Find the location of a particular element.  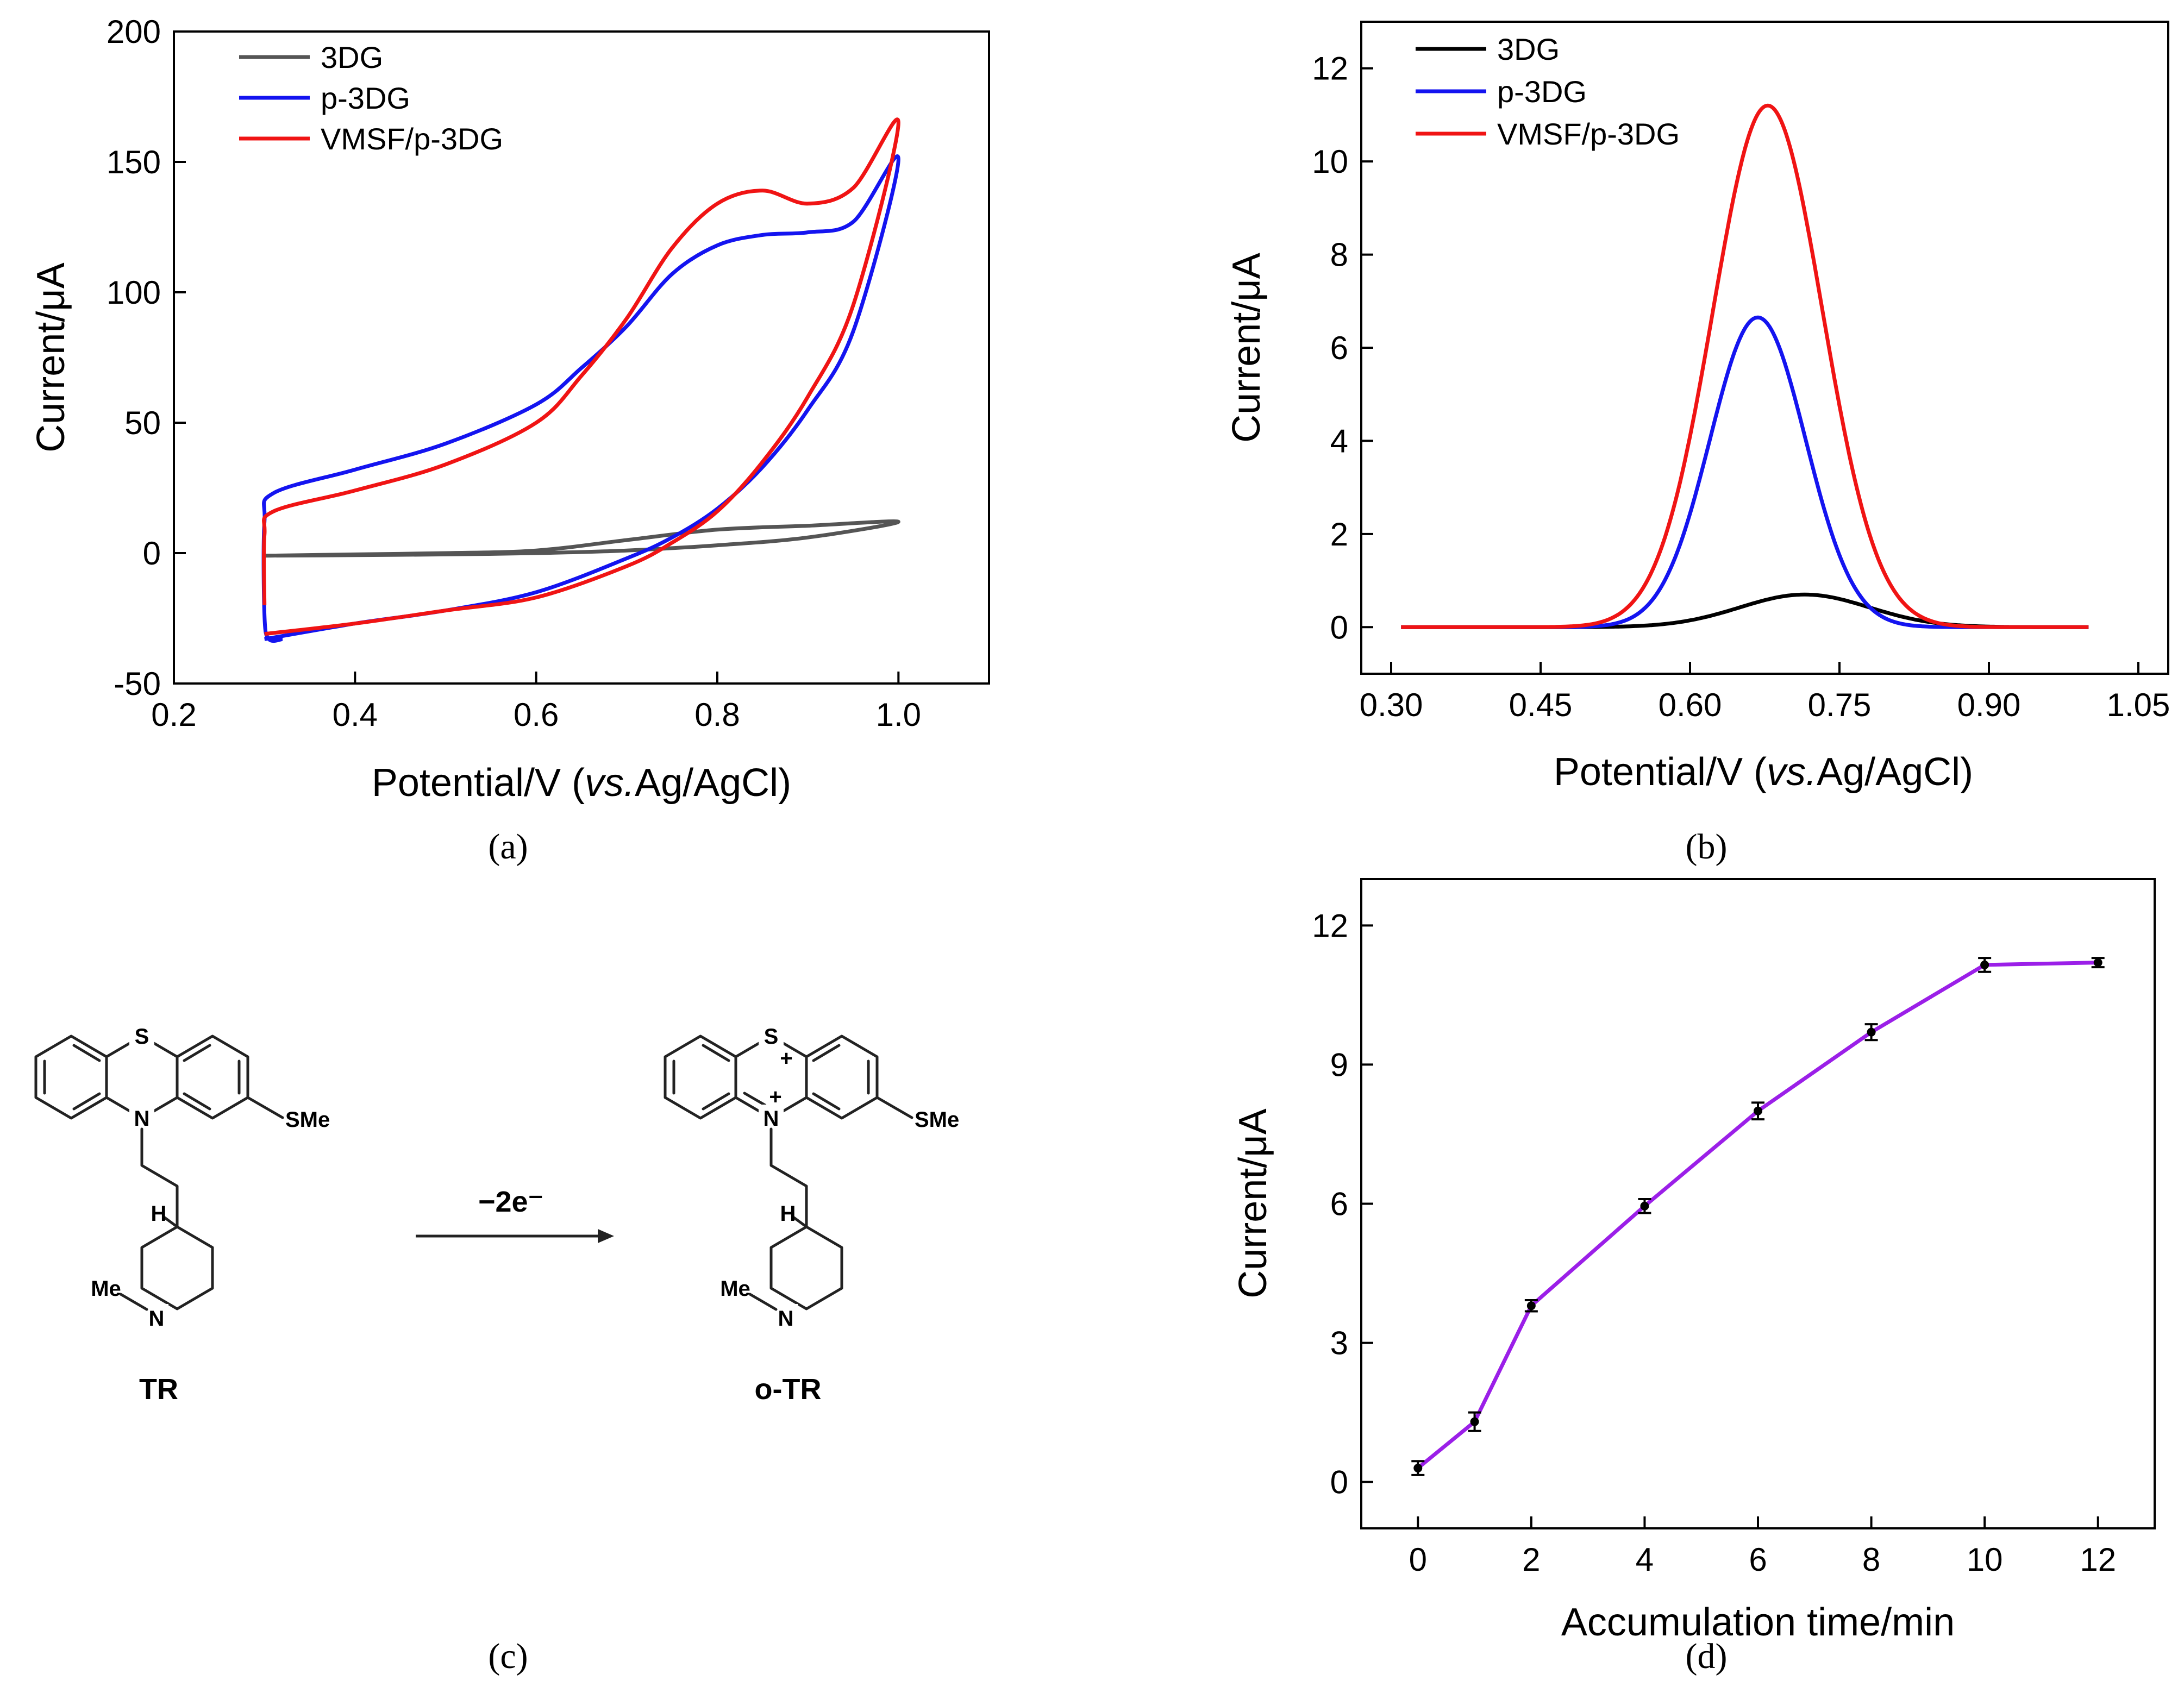

series-line-vmsf-p-3dg is located at coordinates (1745, 366).